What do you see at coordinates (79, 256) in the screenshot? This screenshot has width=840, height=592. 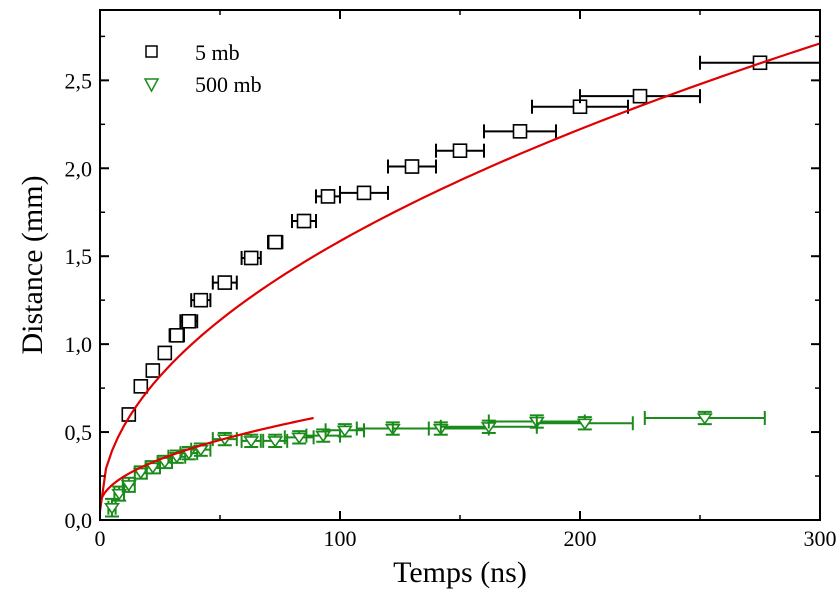 I see `y-tick-label: 1,5` at bounding box center [79, 256].